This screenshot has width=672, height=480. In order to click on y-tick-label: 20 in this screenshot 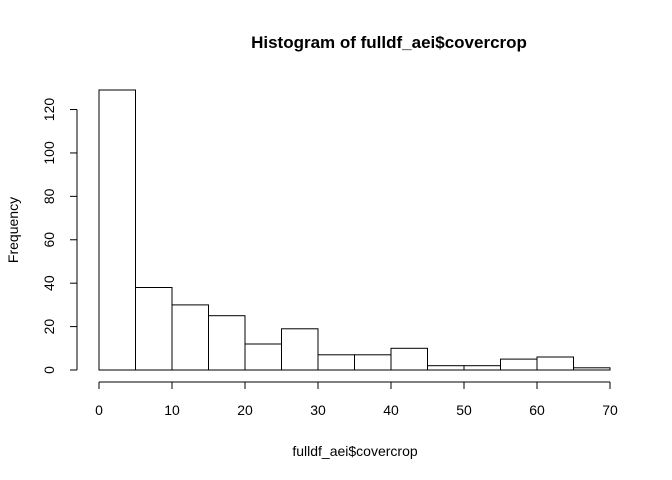, I will do `click(49, 327)`.